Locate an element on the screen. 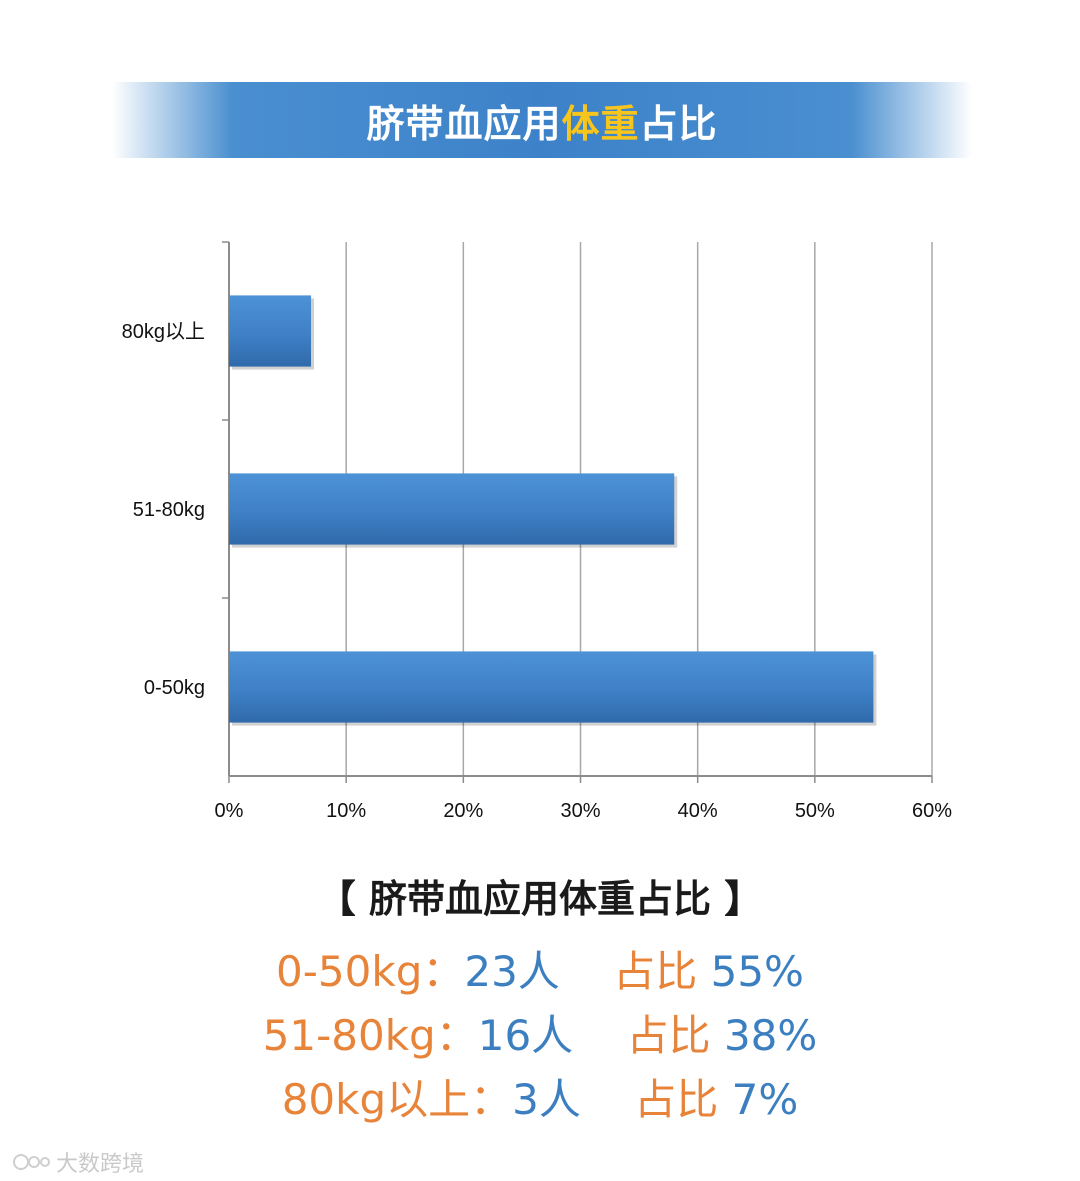 The width and height of the screenshot is (1080, 1181). stat-range: 80kg以上： is located at coordinates (397, 1099).